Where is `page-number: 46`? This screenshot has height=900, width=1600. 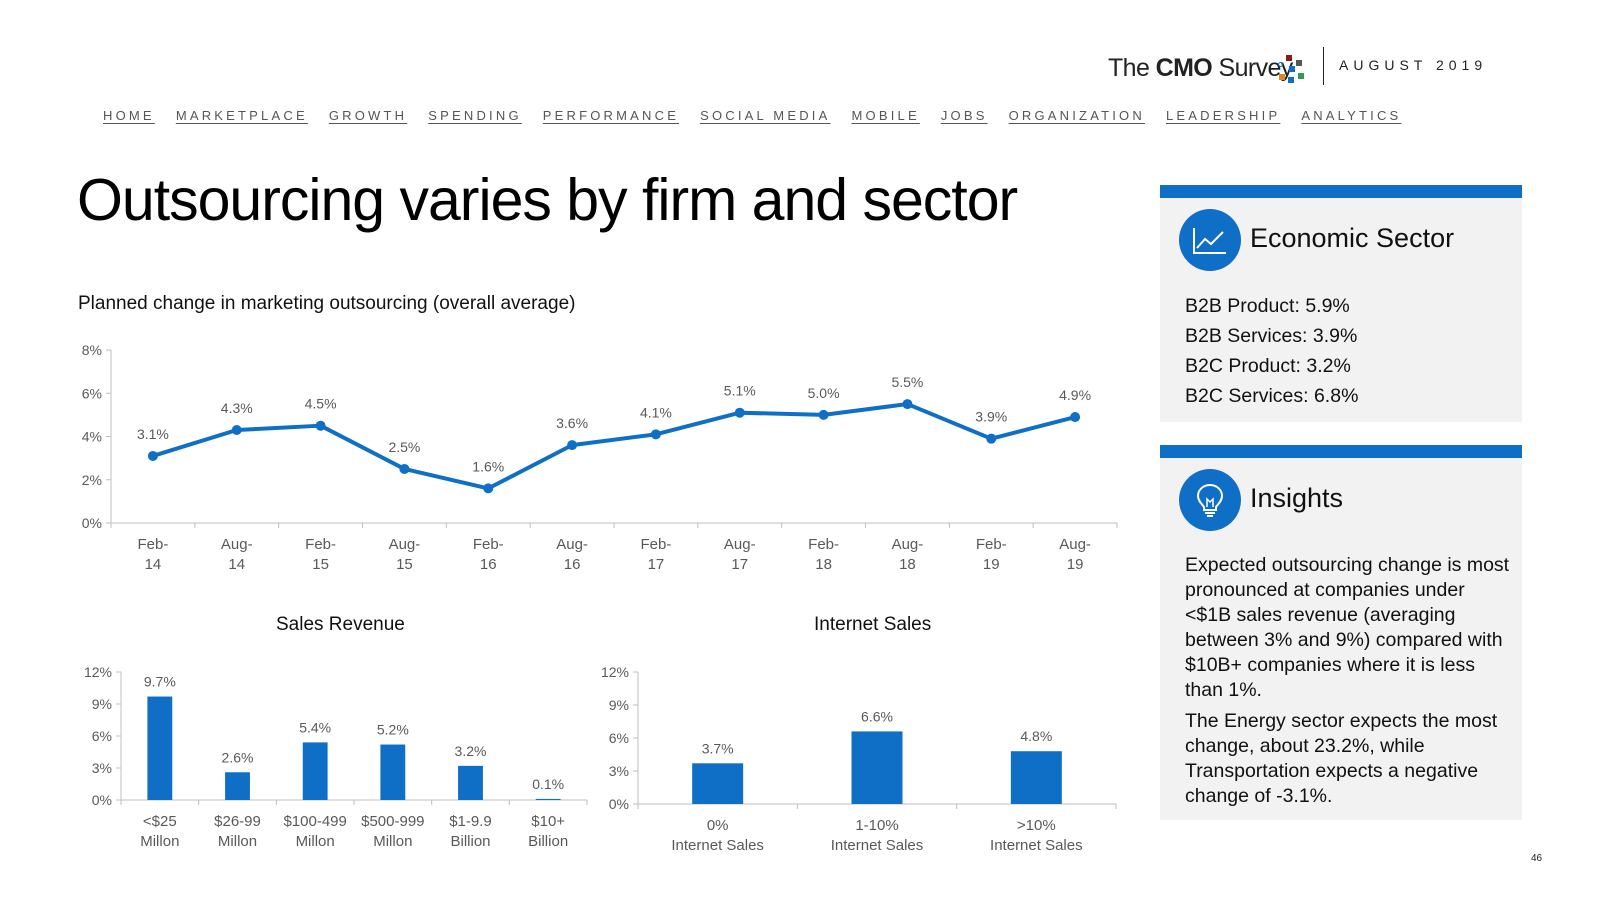 page-number: 46 is located at coordinates (1537, 858).